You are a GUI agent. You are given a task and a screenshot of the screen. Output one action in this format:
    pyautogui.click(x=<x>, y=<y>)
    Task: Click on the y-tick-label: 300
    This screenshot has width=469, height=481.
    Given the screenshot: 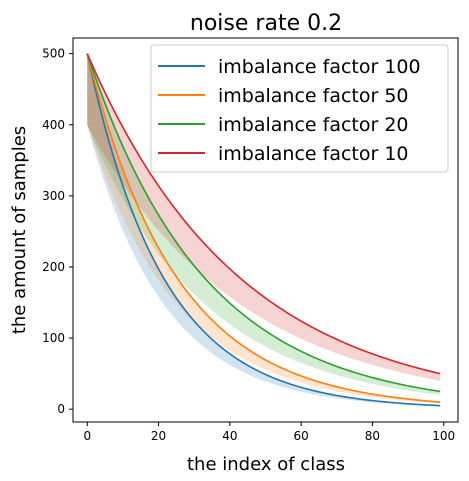 What is the action you would take?
    pyautogui.click(x=53, y=196)
    